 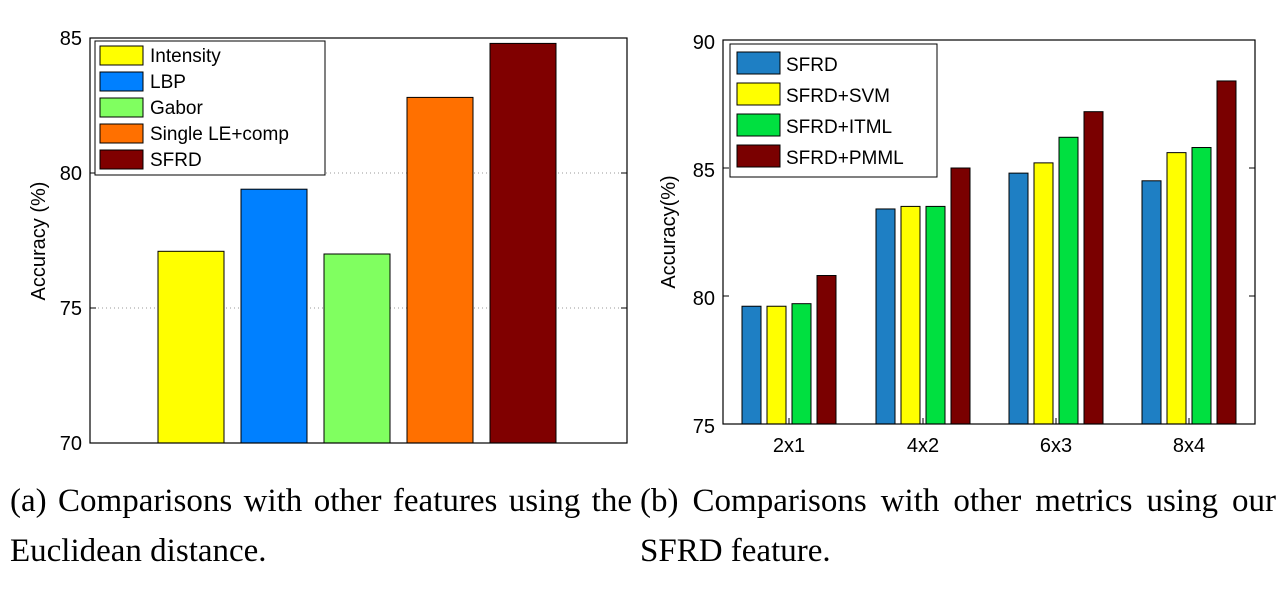 What do you see at coordinates (274, 316) in the screenshot?
I see `bar-lbp` at bounding box center [274, 316].